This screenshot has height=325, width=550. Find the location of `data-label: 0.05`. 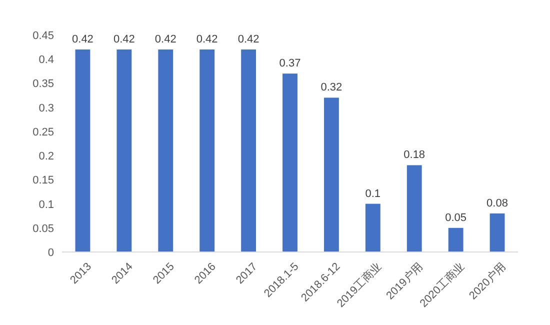

data-label: 0.05 is located at coordinates (456, 218).